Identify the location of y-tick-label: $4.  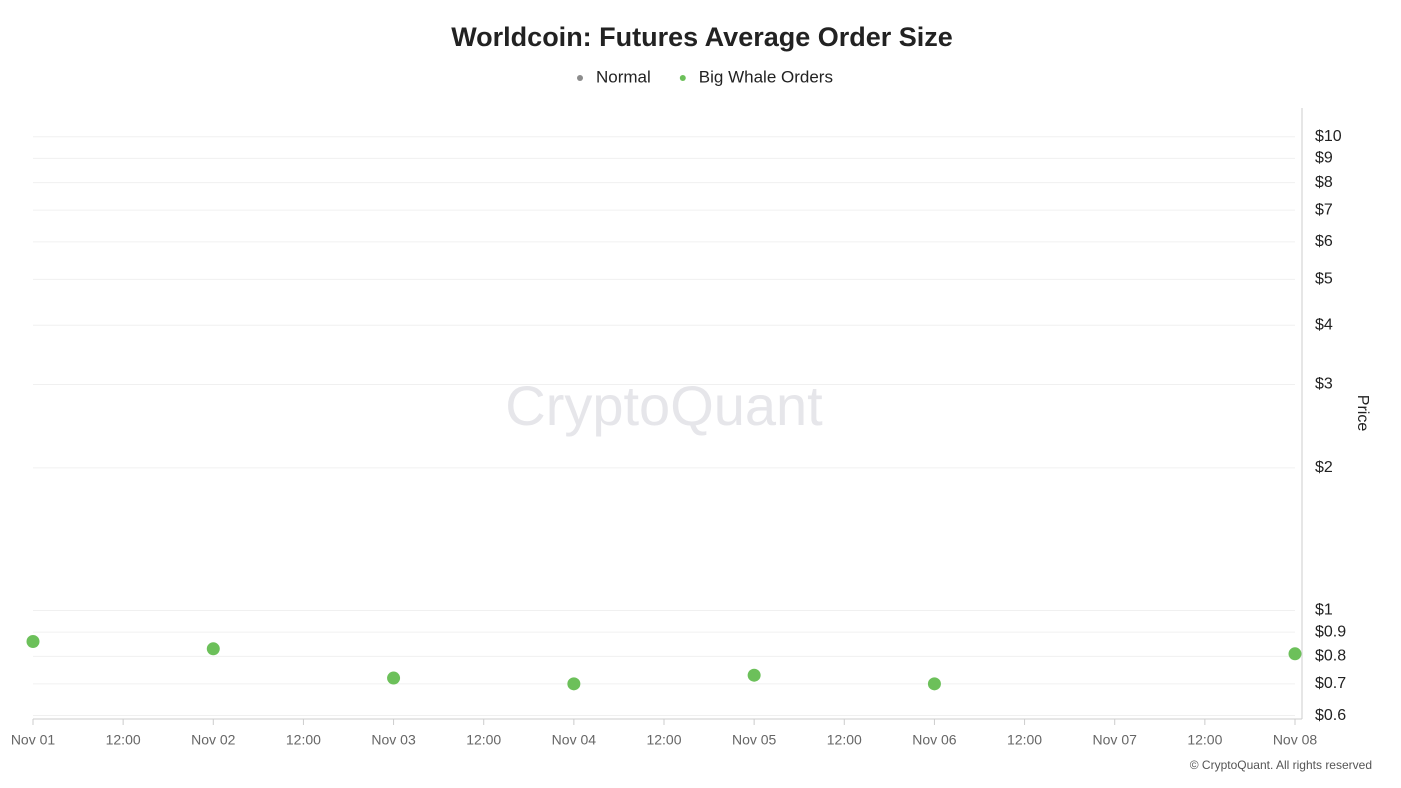
(1324, 324).